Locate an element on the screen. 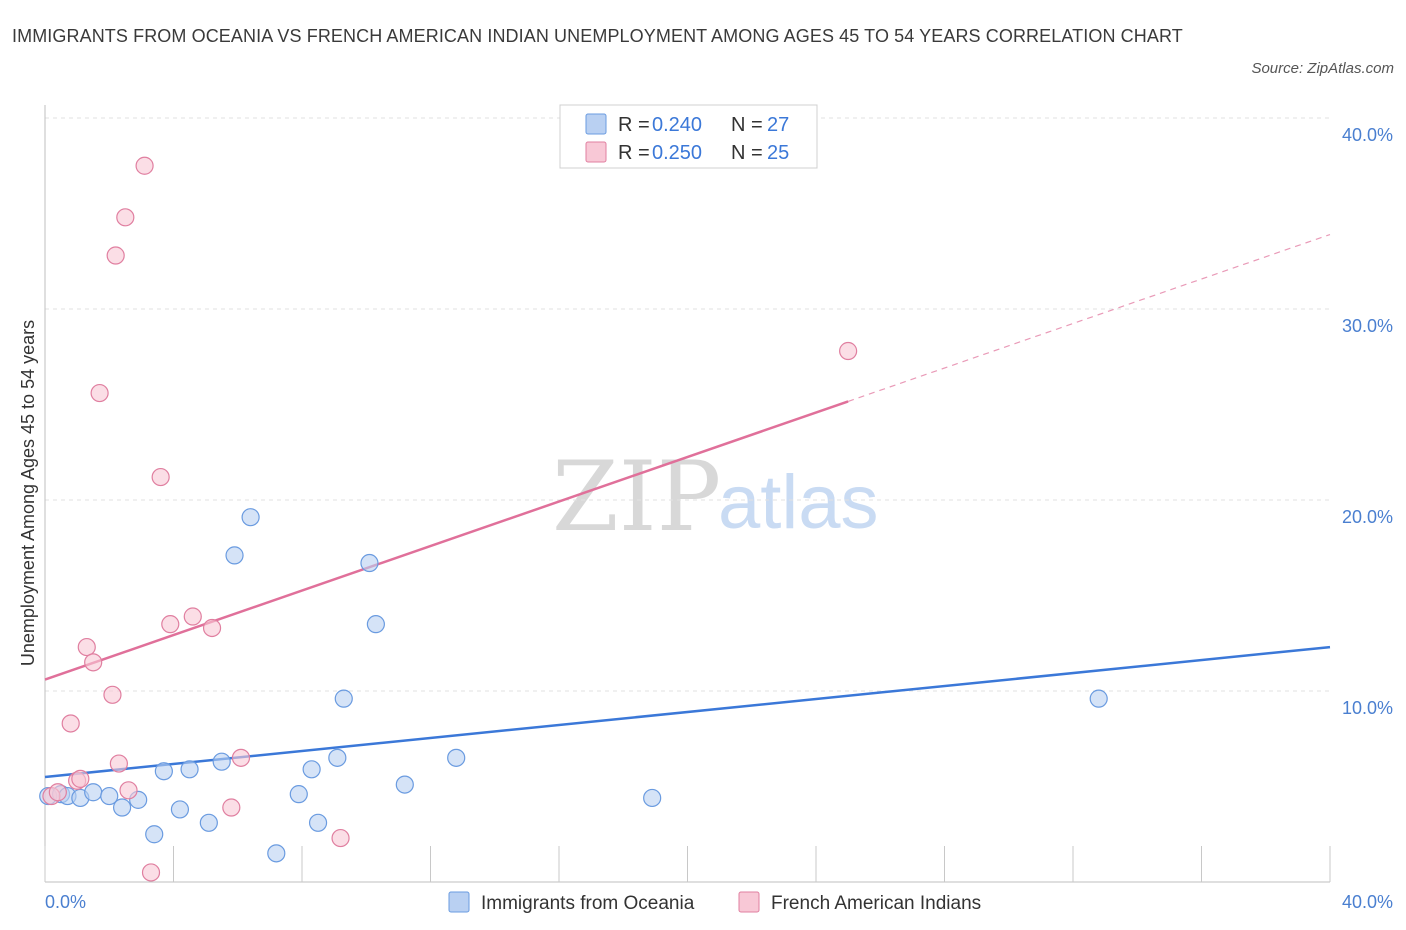 This screenshot has height=930, width=1406. legend-n-label-2: N = is located at coordinates (747, 153).